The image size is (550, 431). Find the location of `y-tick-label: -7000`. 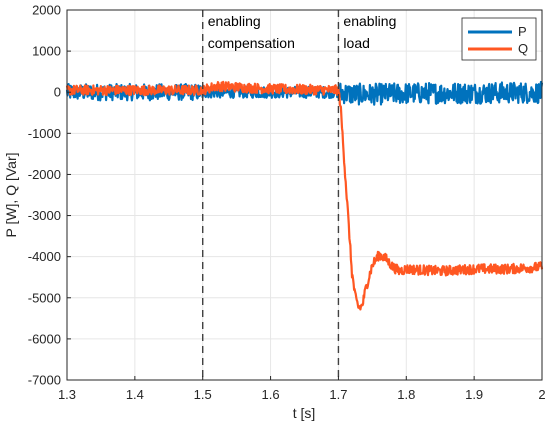

y-tick-label: -7000 is located at coordinates (44, 380).